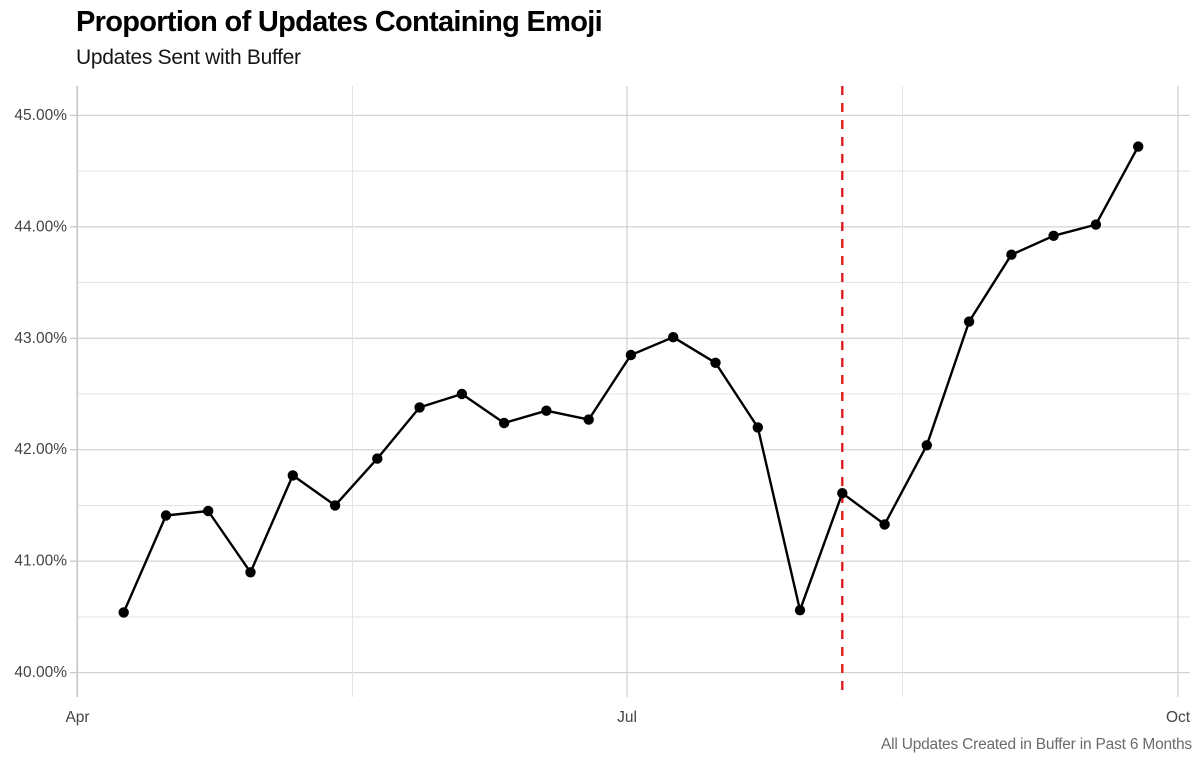 The height and width of the screenshot is (769, 1200). I want to click on y-tick-label: 44.00%, so click(40, 226).